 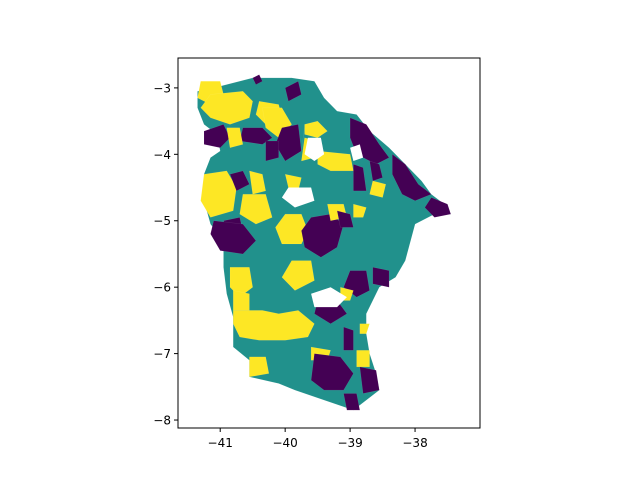 I want to click on y-tick-label: −8, so click(x=162, y=421).